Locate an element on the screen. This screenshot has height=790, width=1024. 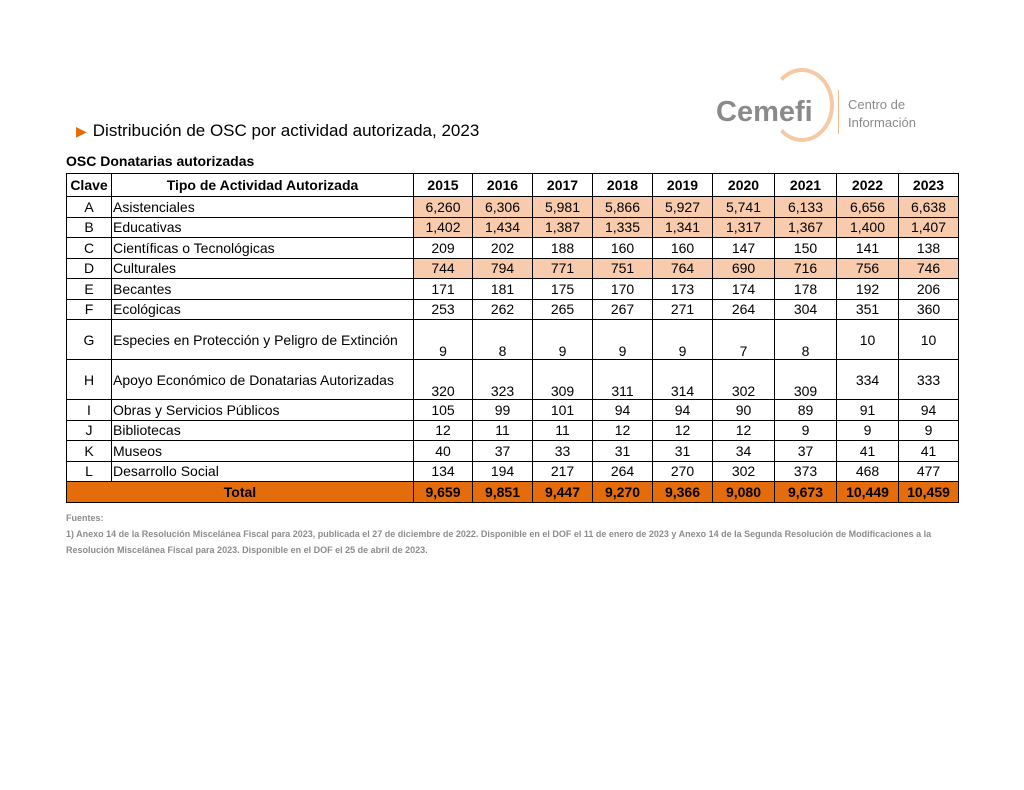
value-cell: 10 is located at coordinates (867, 339).